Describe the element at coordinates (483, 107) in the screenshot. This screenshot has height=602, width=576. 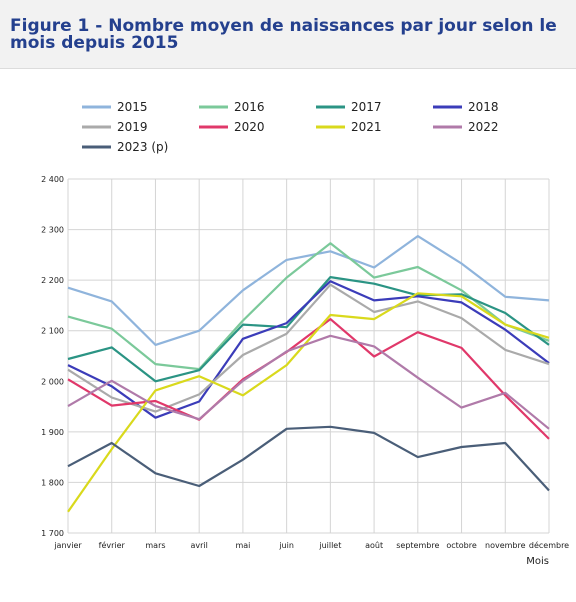
I see `legend-label: 2018` at that location.